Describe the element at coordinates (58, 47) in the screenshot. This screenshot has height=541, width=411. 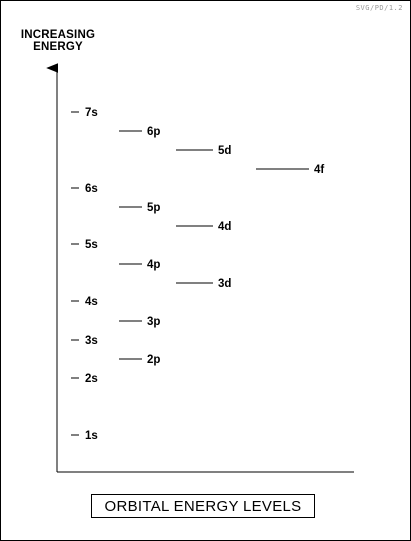
I see `axis-label-line-2: ENERGY` at that location.